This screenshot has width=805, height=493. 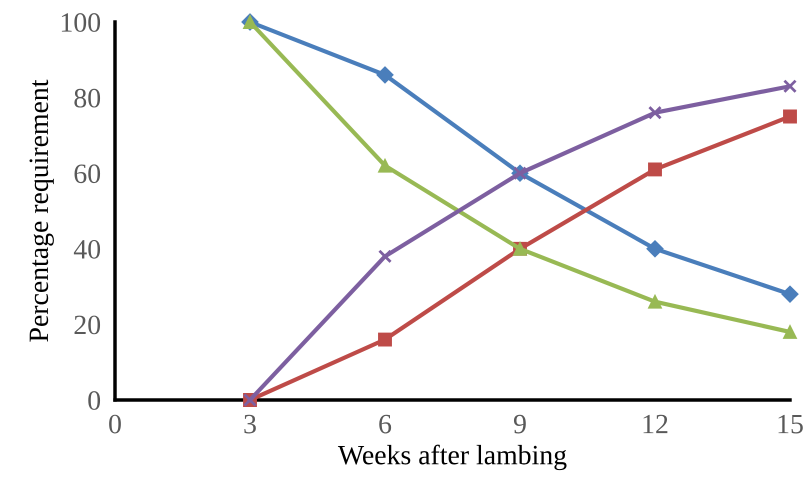 What do you see at coordinates (87, 249) in the screenshot?
I see `y-tick-label: 40` at bounding box center [87, 249].